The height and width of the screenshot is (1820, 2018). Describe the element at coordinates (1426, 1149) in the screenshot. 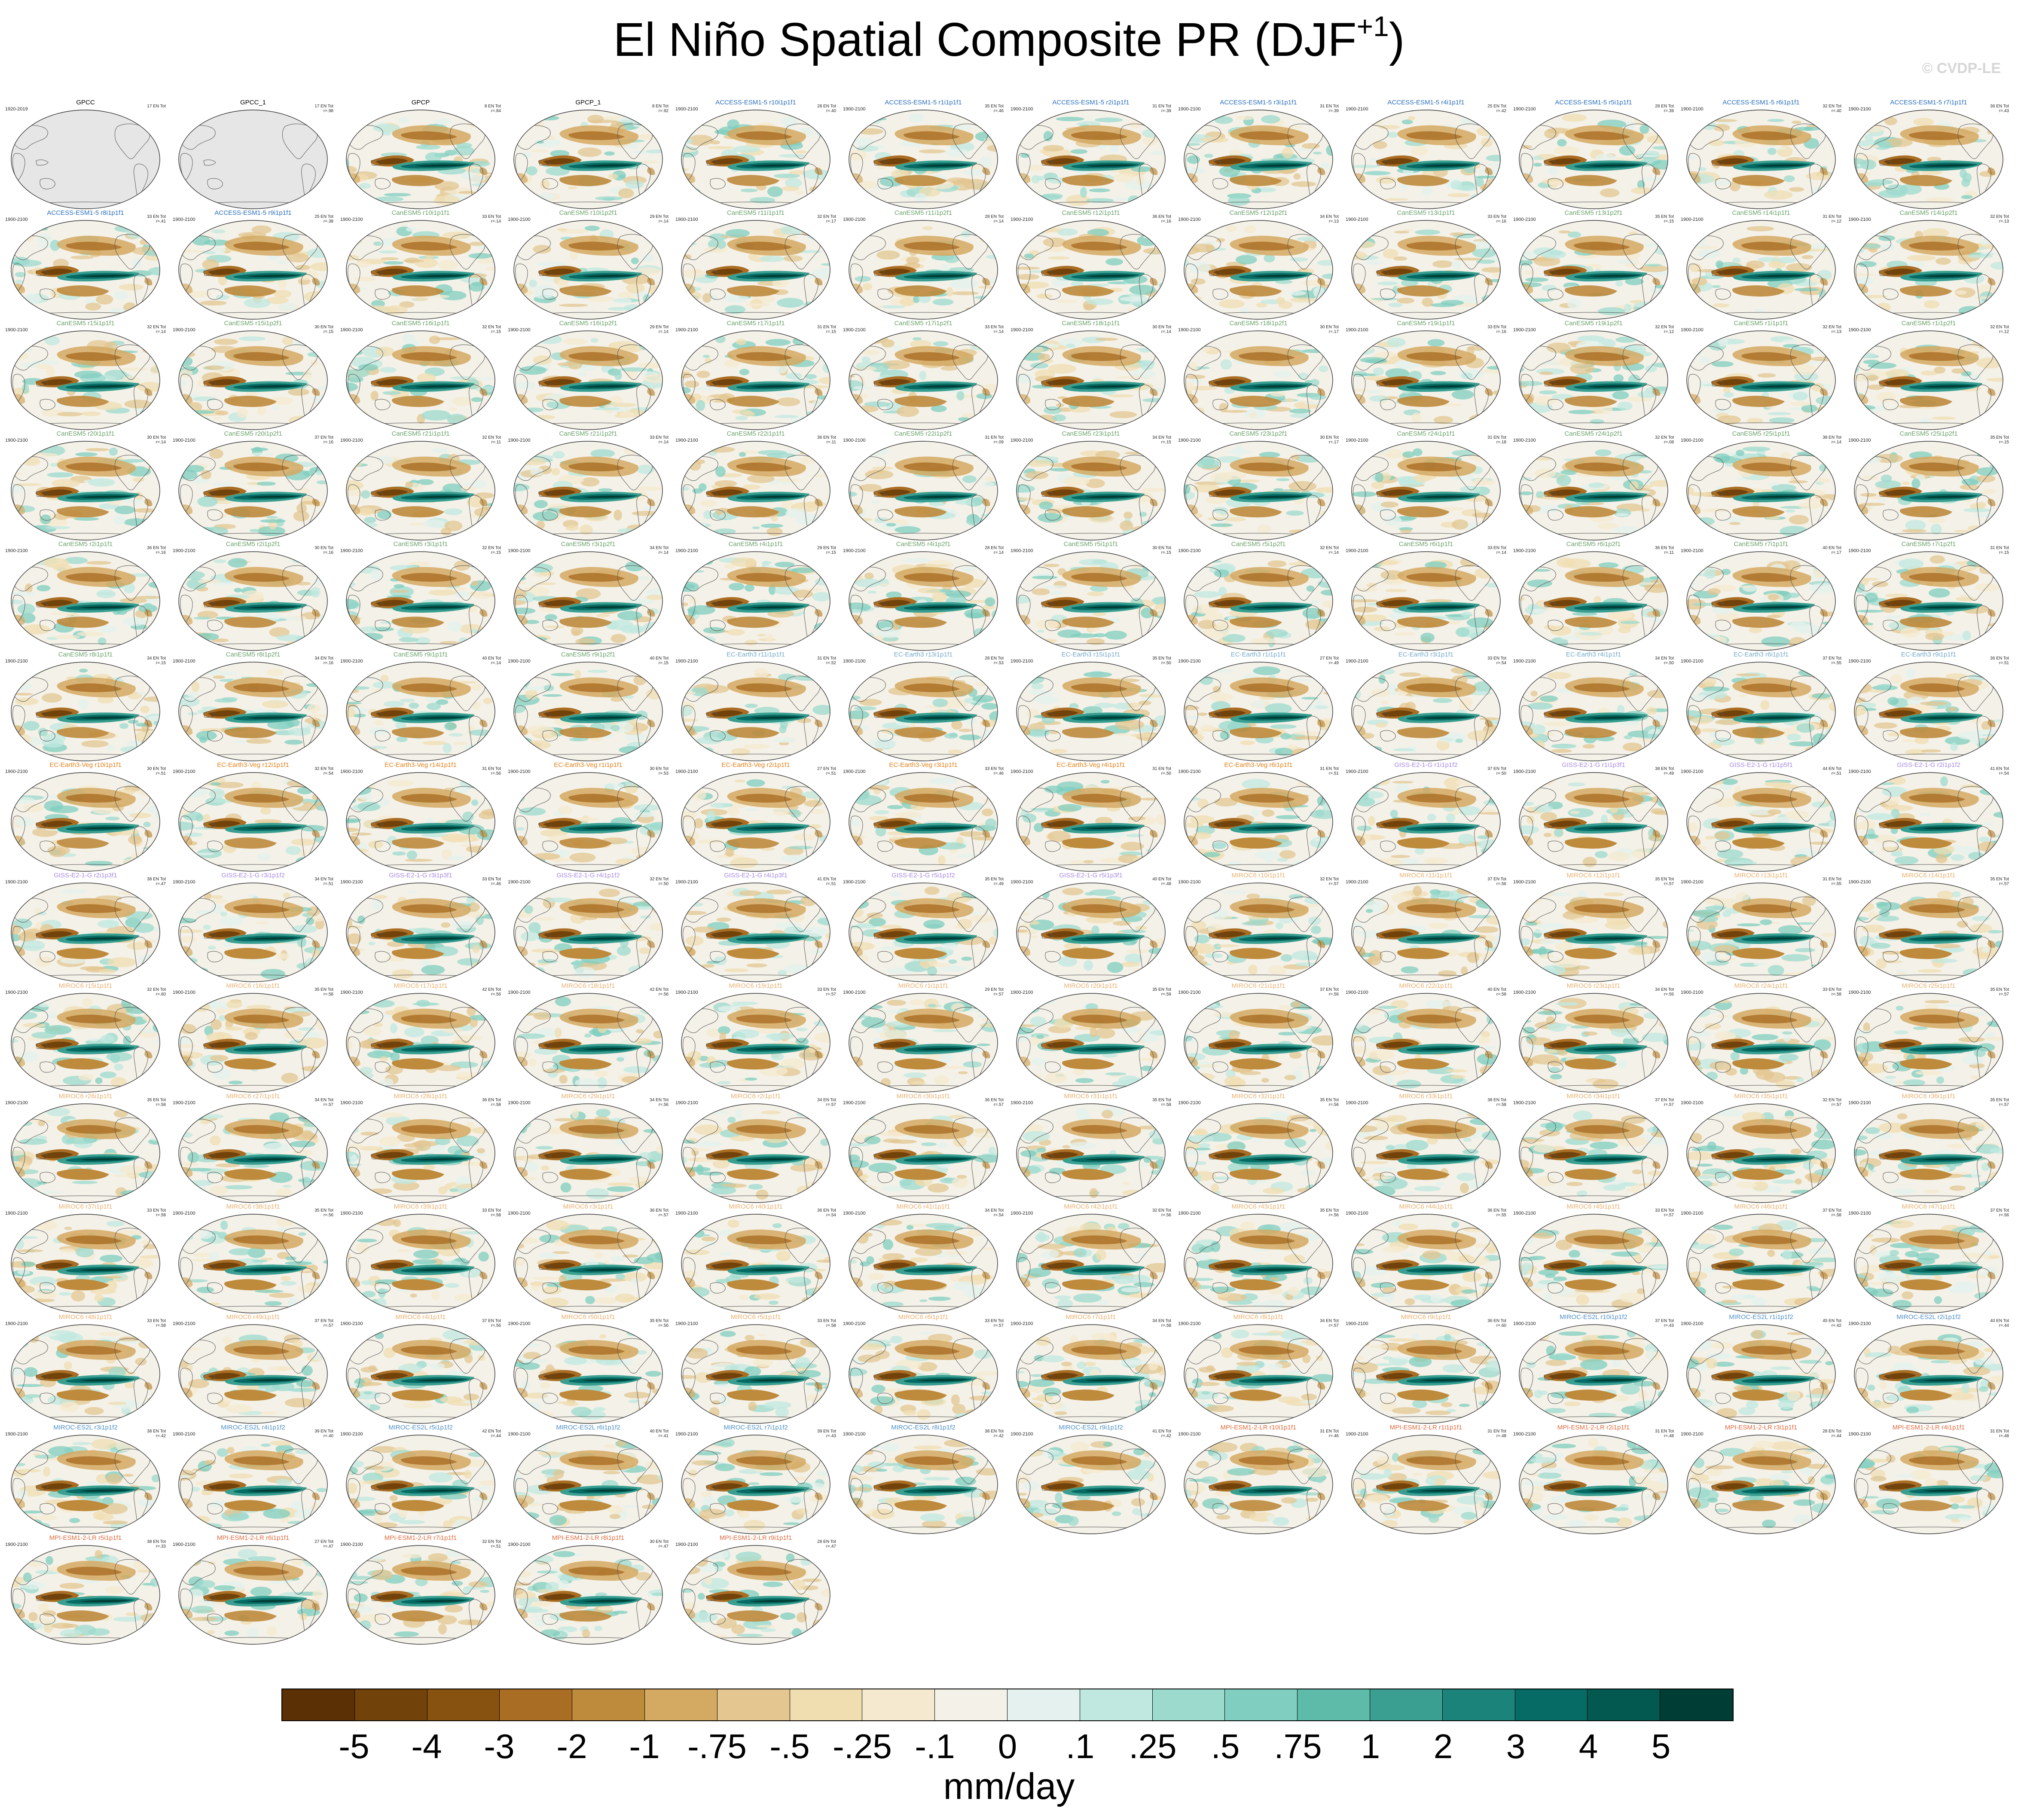

I see `map-panel: MIROC6 r33i1p1f1 1900-2100 38 EN Tot r=.58` at that location.